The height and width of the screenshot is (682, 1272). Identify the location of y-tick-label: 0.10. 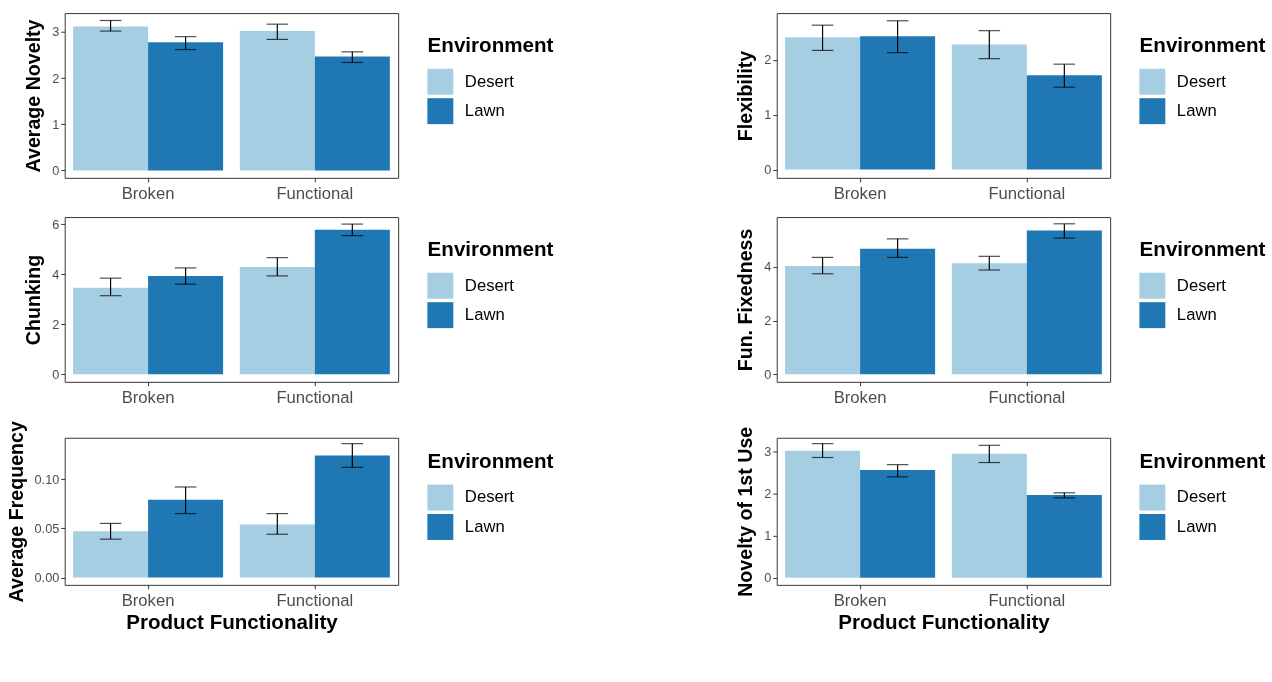
(47, 479).